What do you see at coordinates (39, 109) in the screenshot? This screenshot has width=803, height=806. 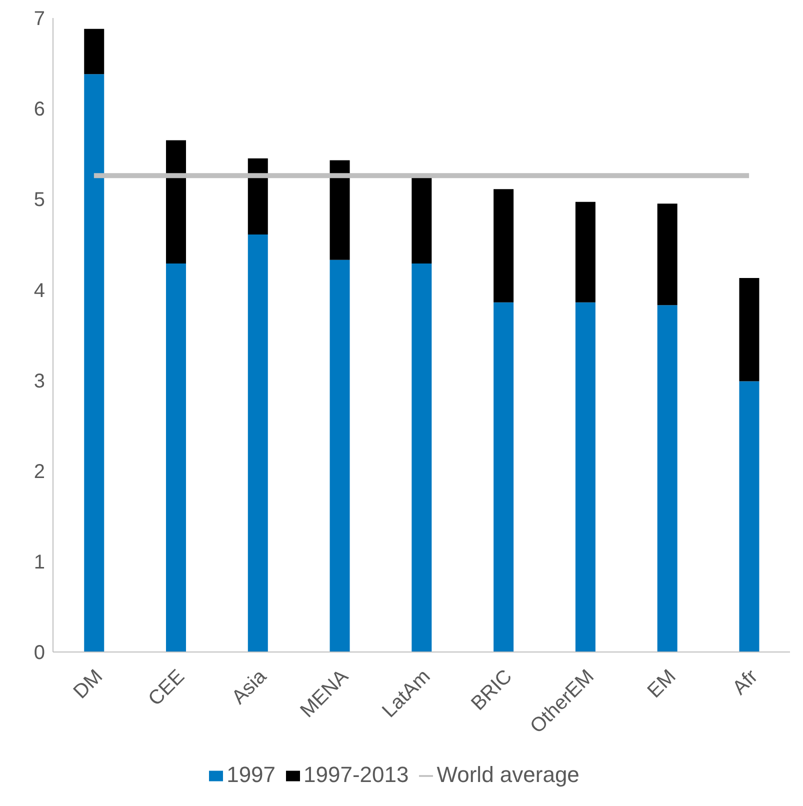 I see `y-tick-label: 6` at bounding box center [39, 109].